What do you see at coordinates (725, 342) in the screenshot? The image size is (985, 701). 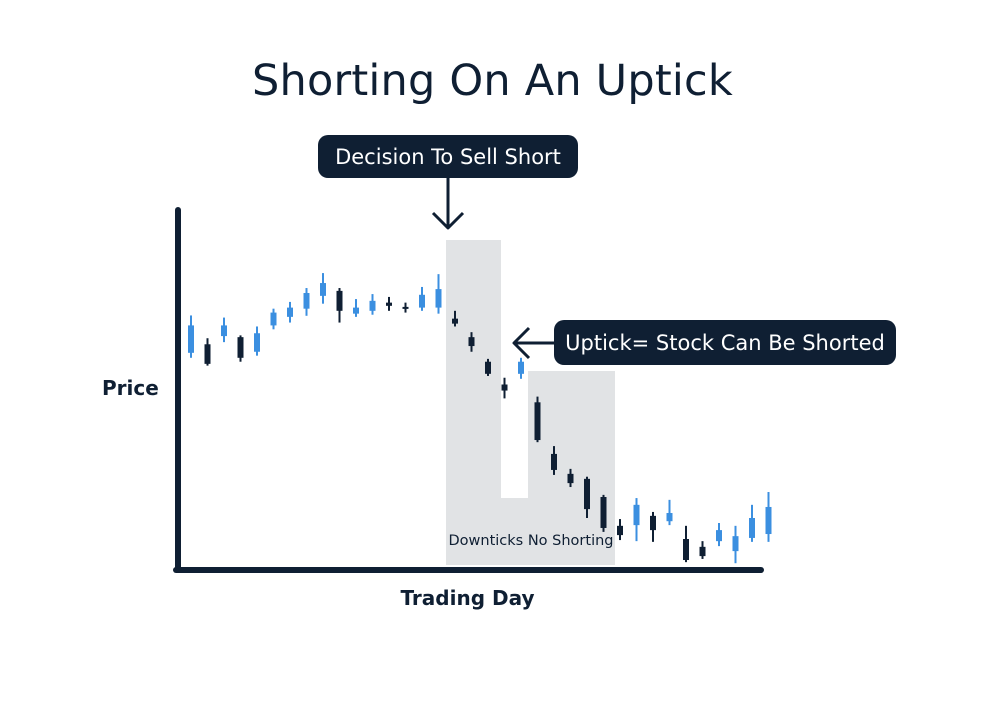 I see `uptick-callout: Uptick= Stock Can Be Shorted` at bounding box center [725, 342].